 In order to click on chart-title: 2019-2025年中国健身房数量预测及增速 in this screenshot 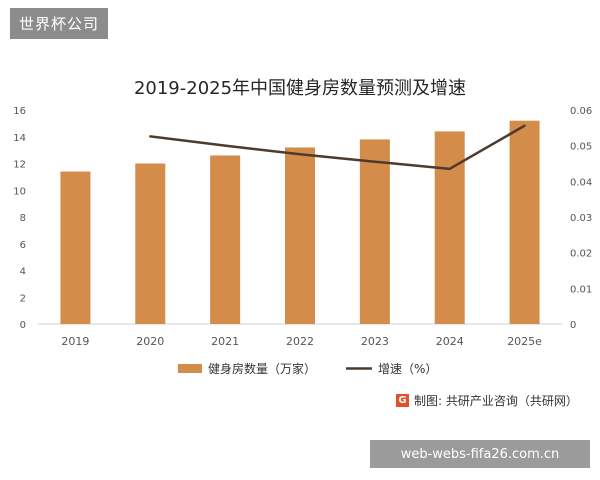, I will do `click(300, 88)`.